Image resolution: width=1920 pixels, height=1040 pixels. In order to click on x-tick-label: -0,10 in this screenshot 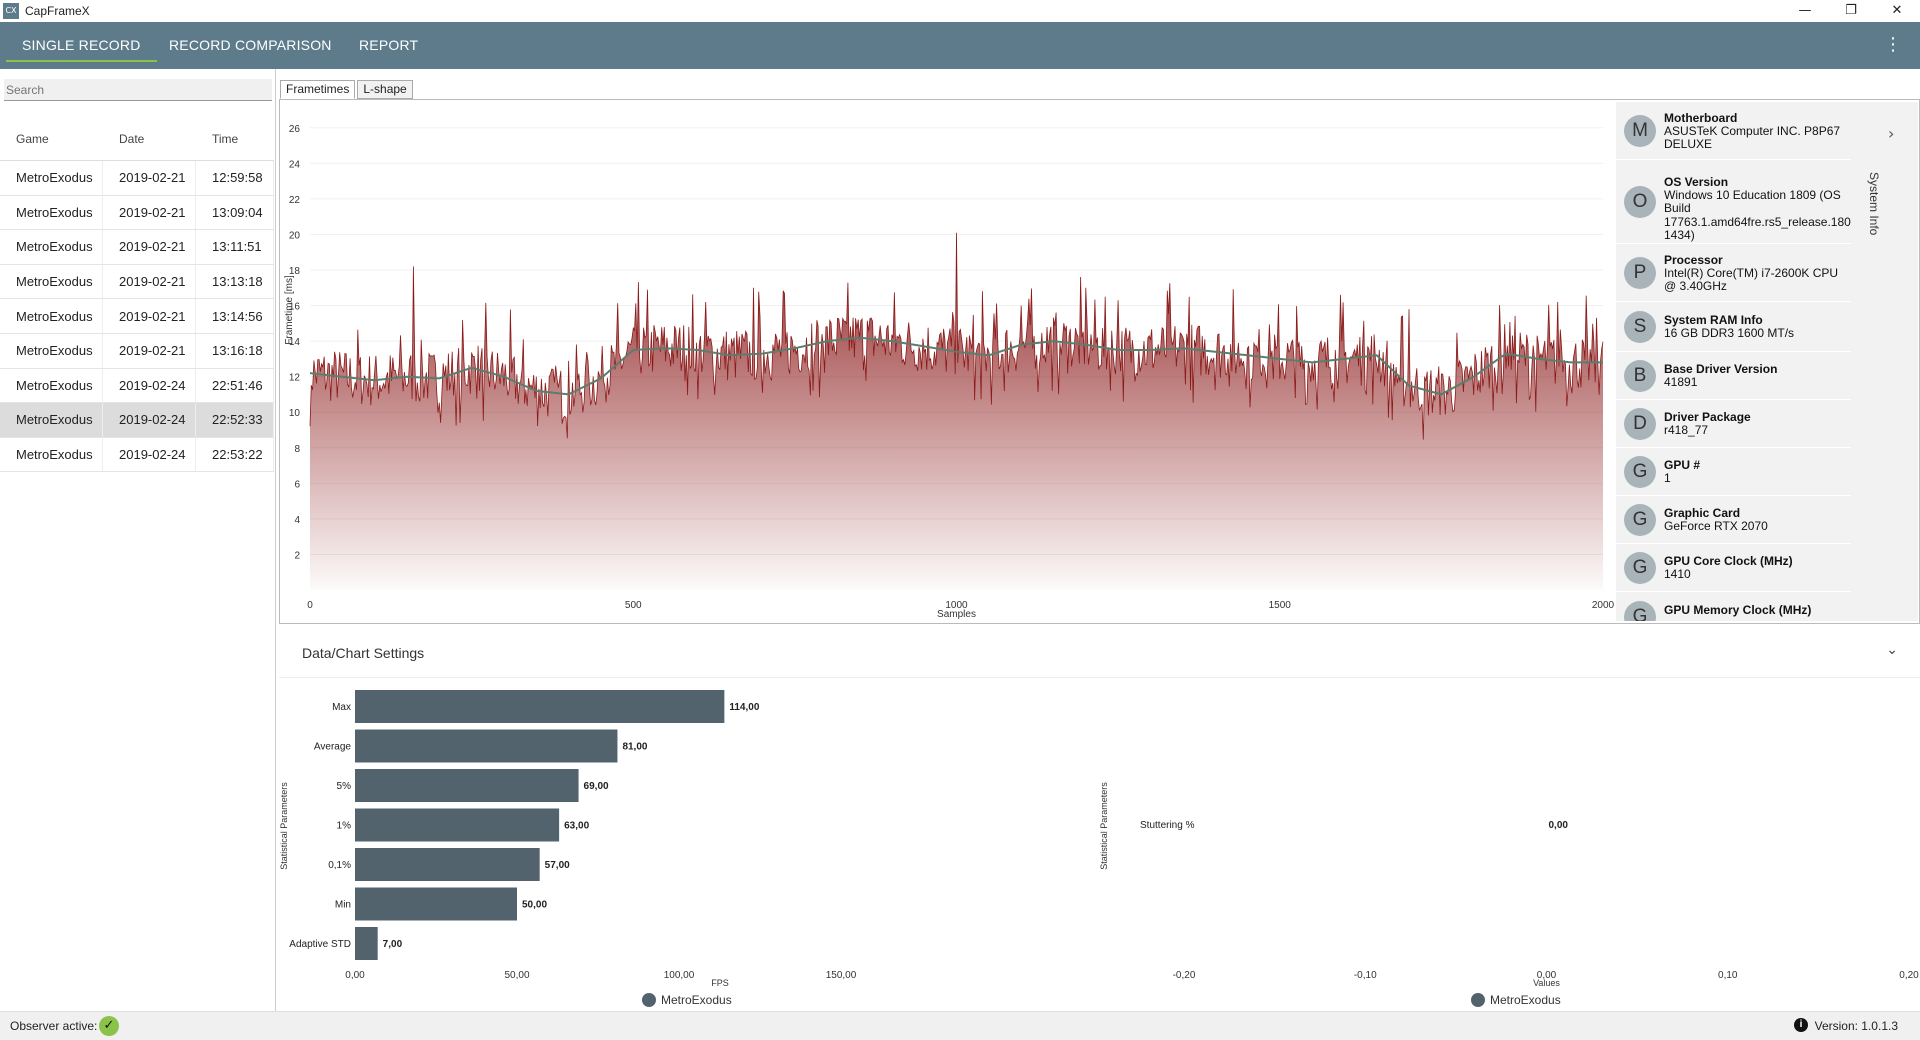, I will do `click(1365, 975)`.